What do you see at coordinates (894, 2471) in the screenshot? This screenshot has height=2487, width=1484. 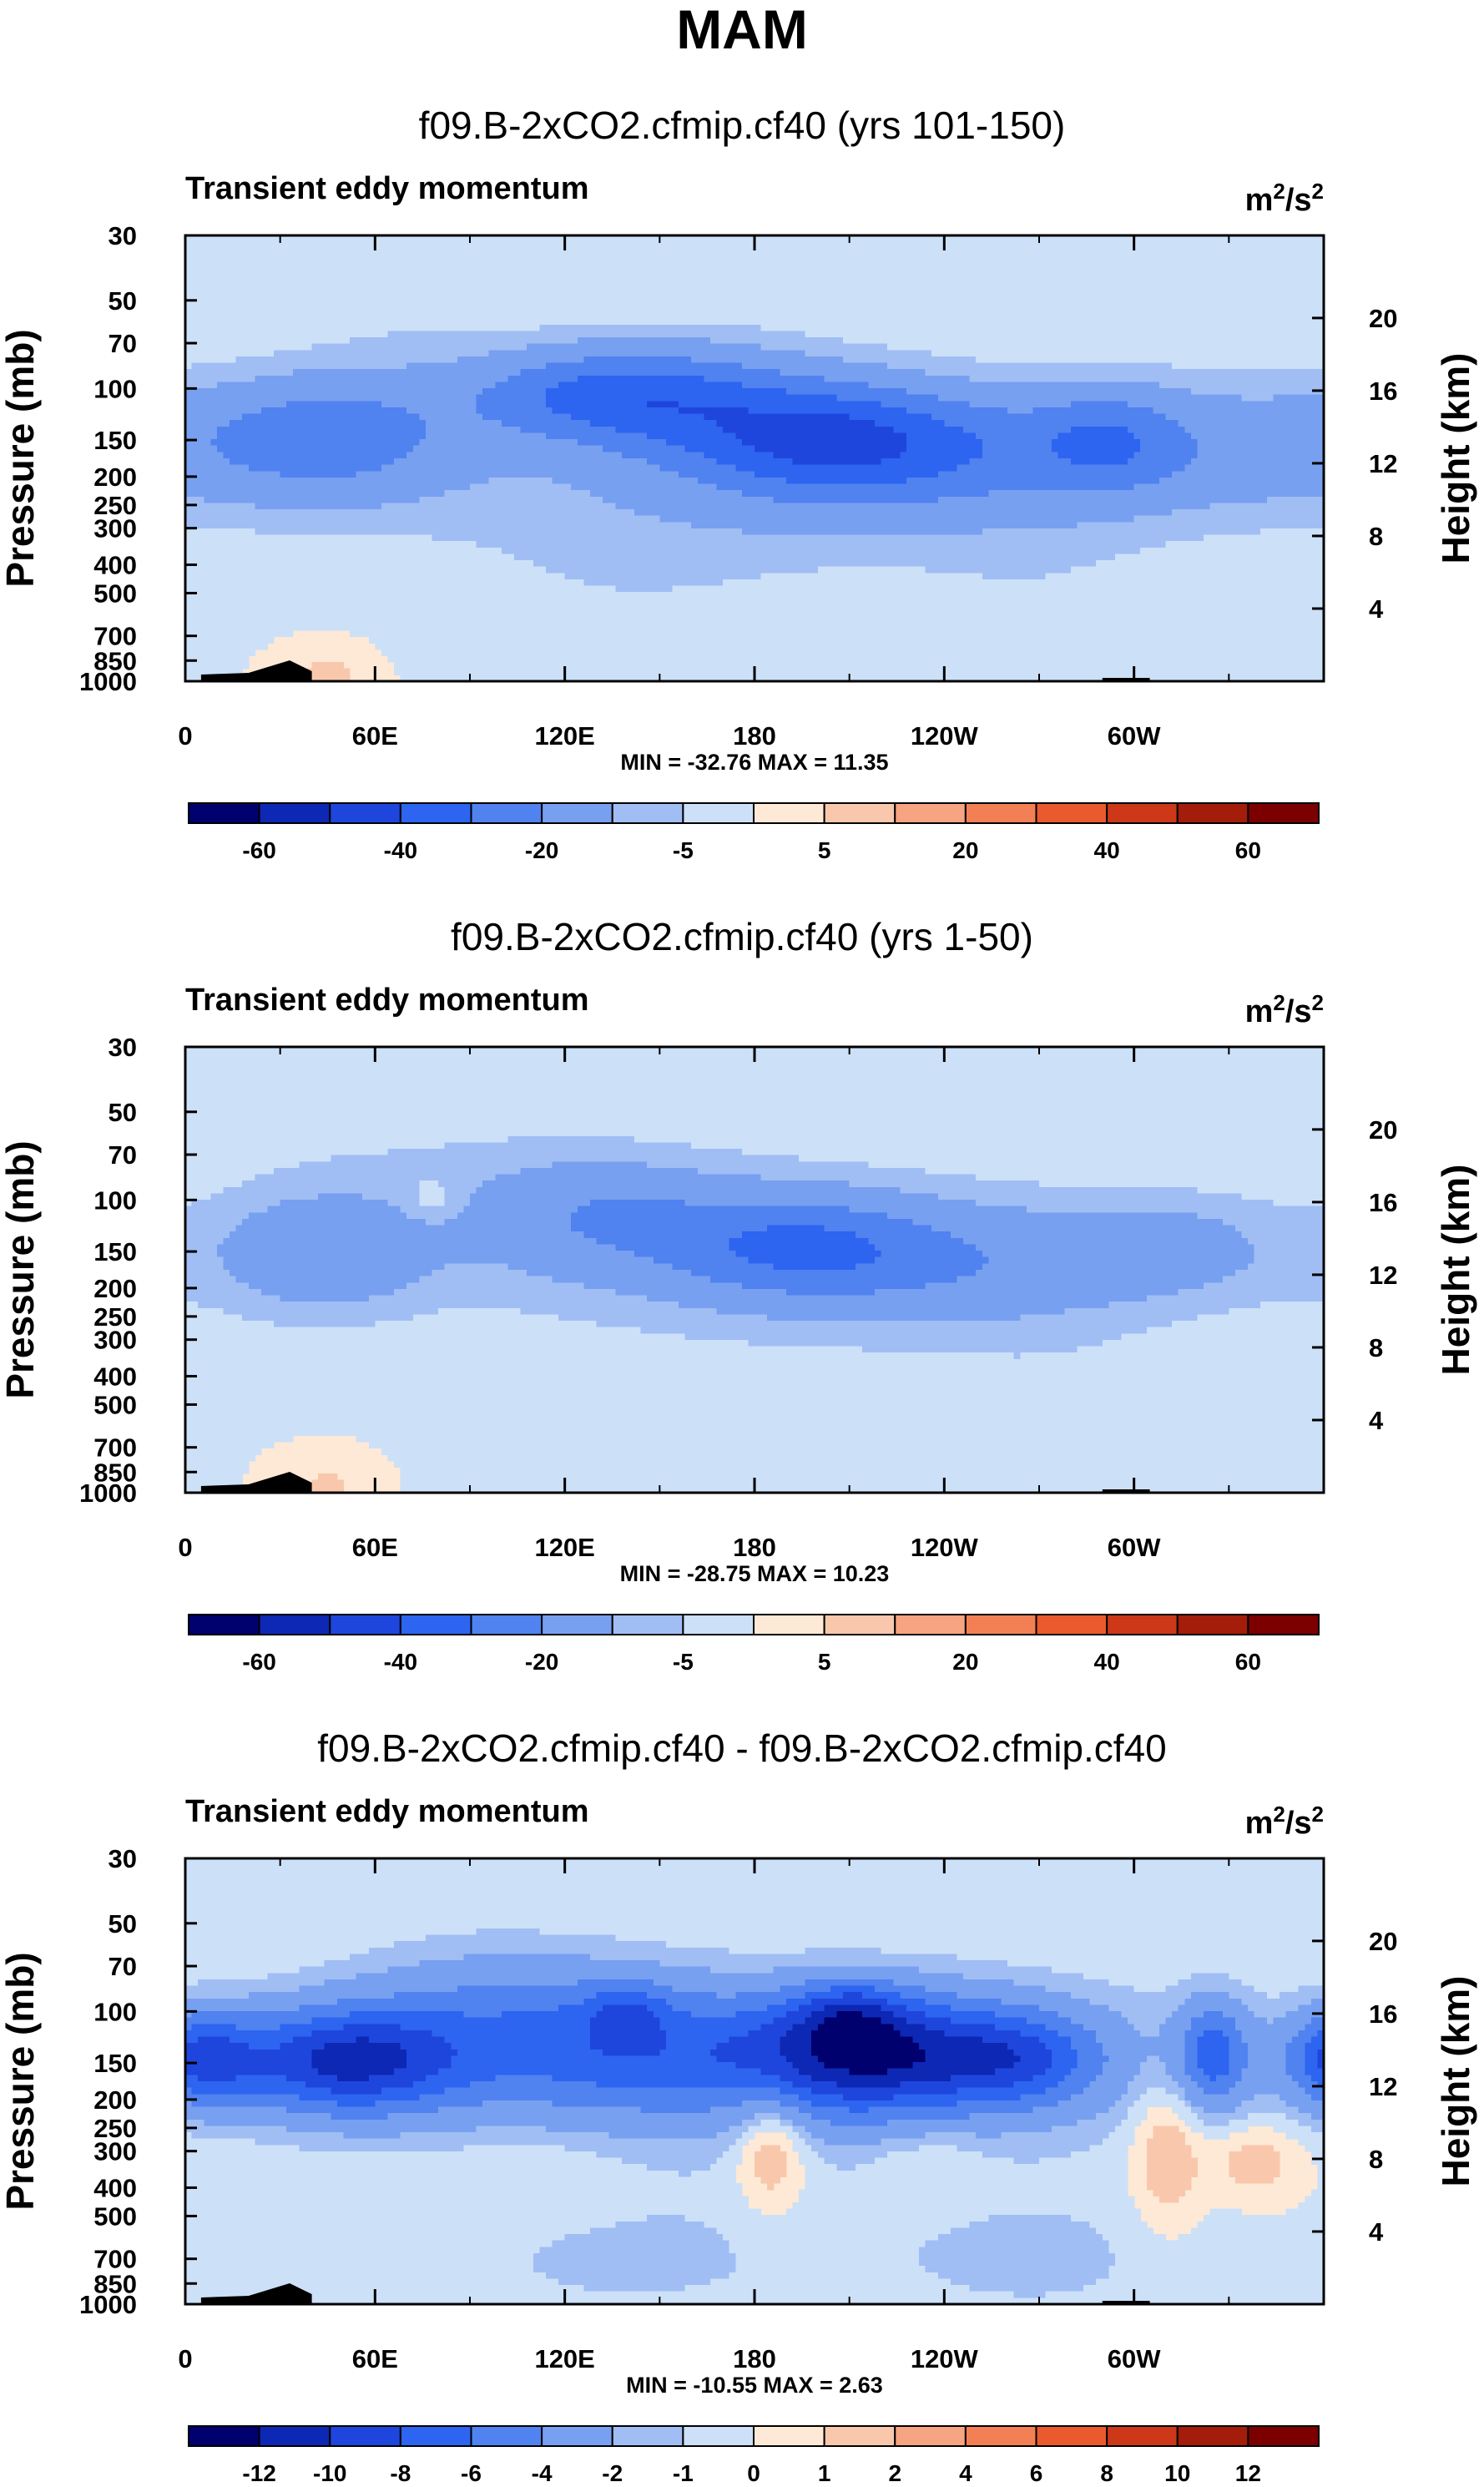 I see `colorbar-label: 2` at bounding box center [894, 2471].